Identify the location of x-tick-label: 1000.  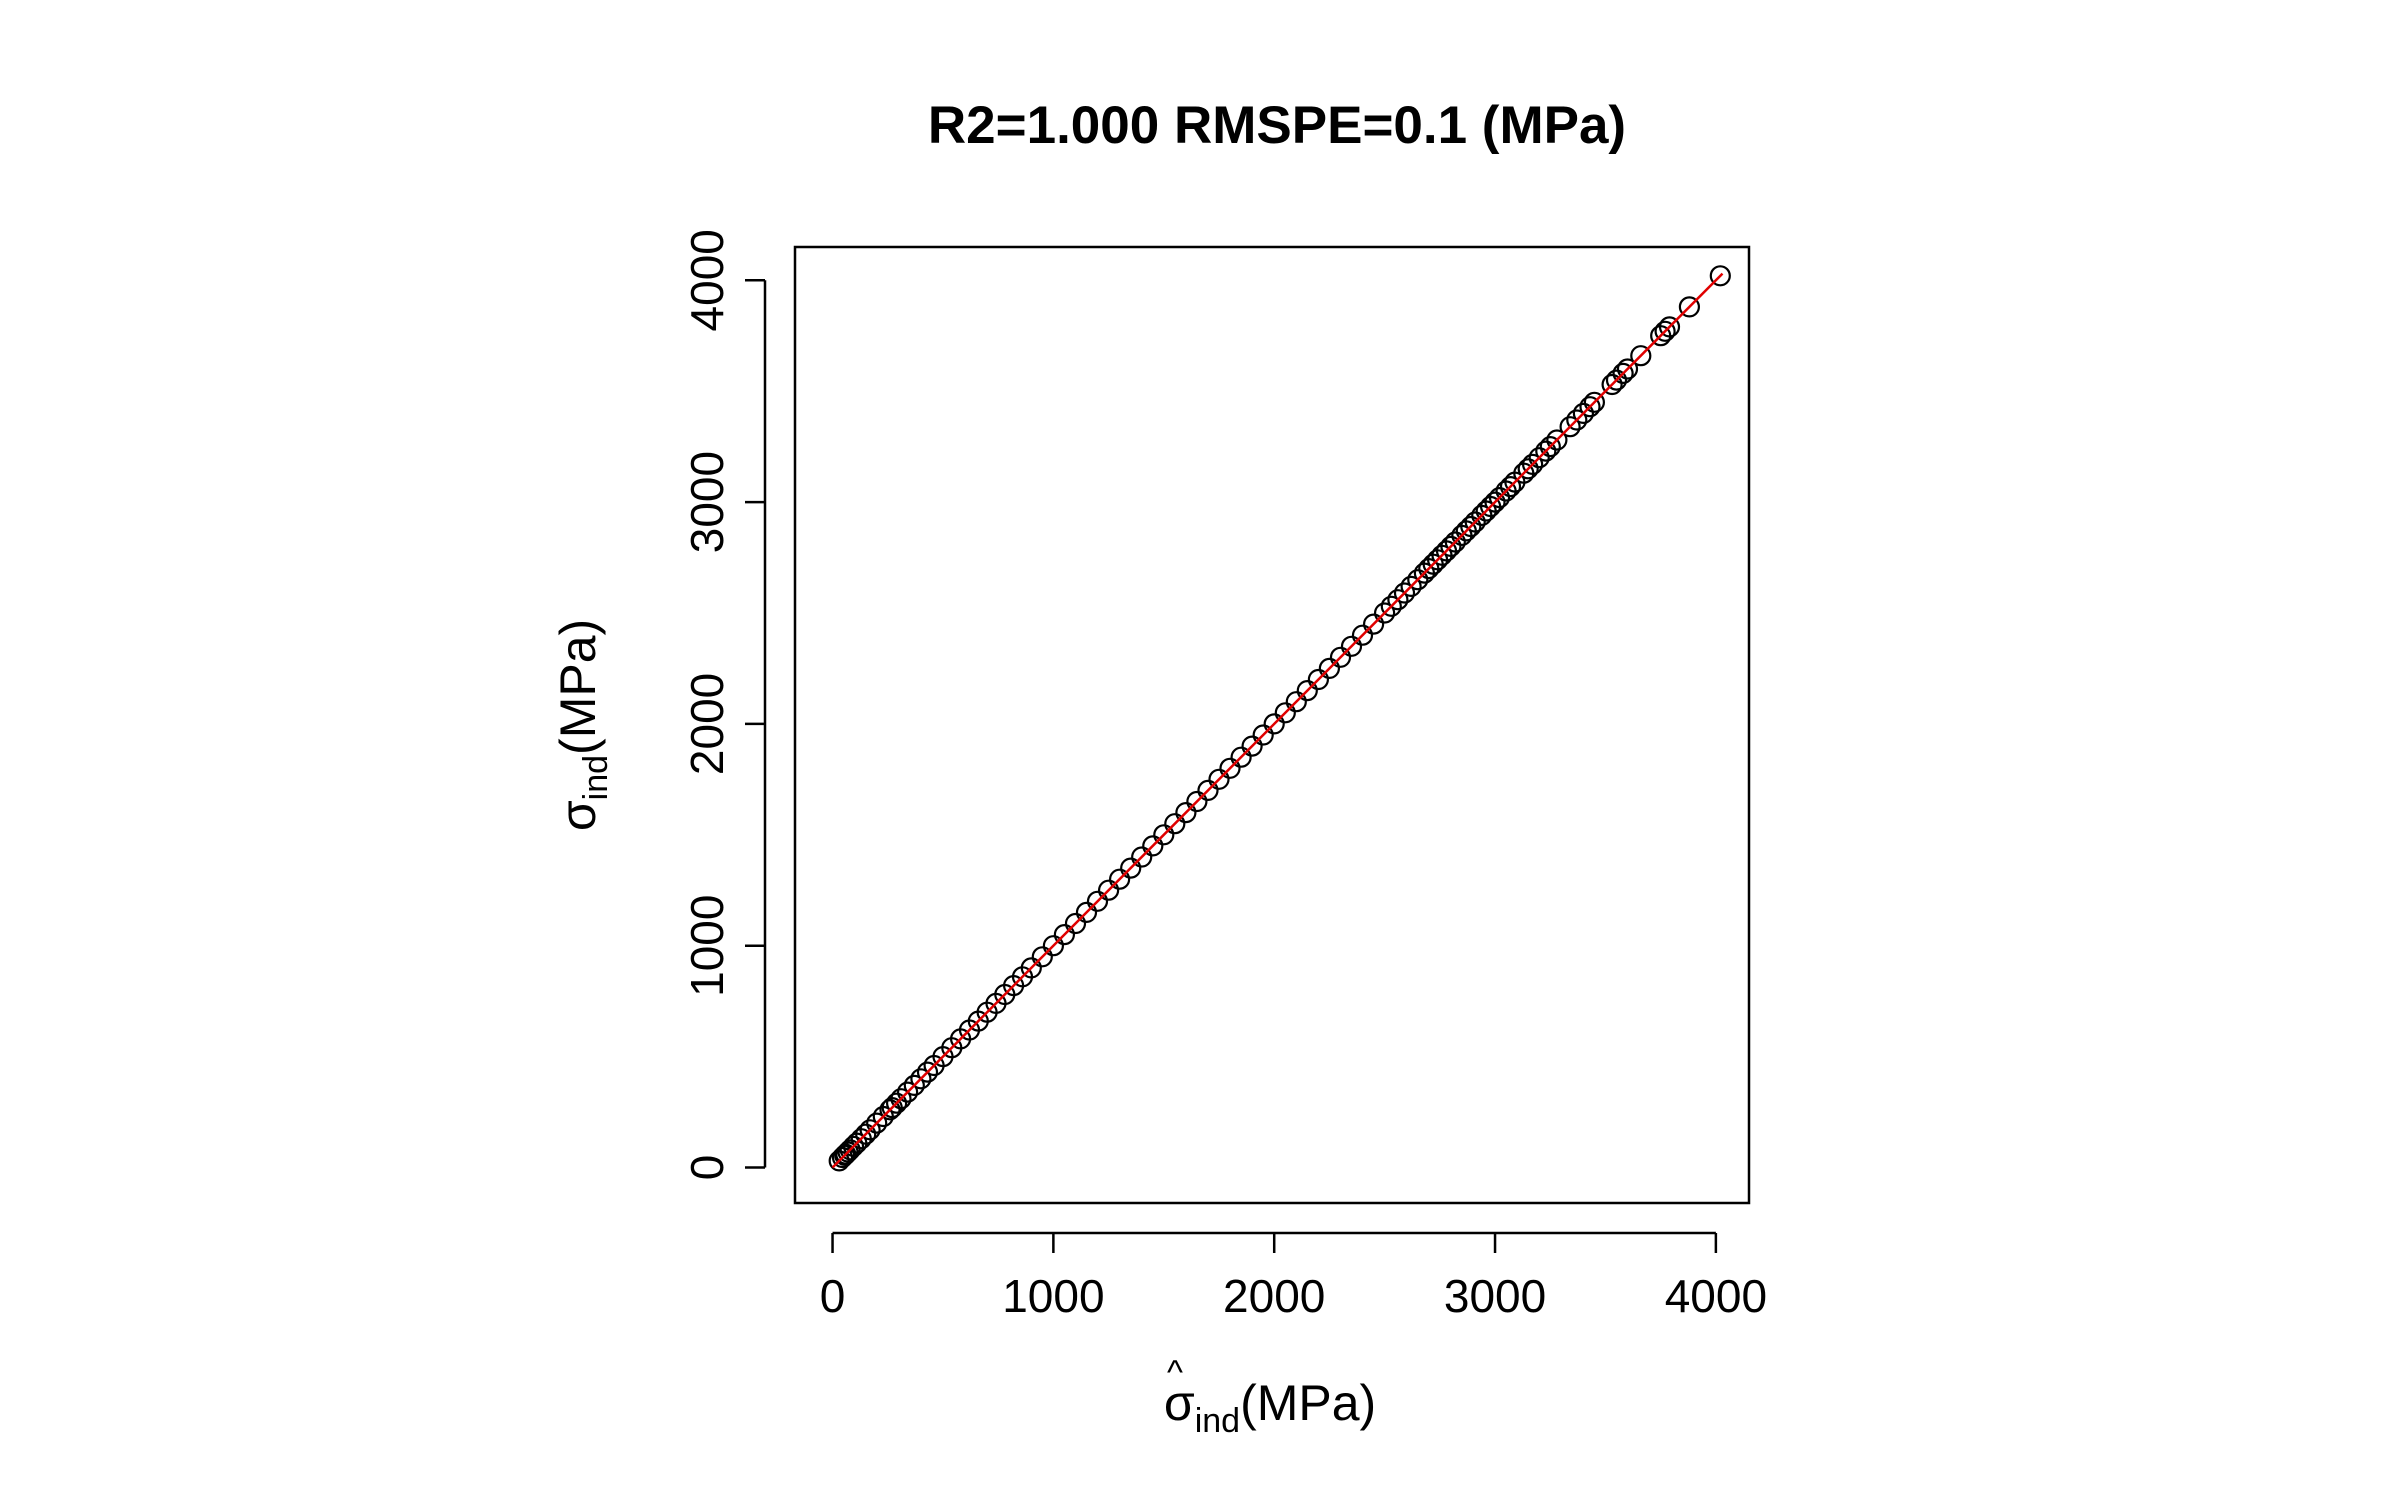
(1053, 1296).